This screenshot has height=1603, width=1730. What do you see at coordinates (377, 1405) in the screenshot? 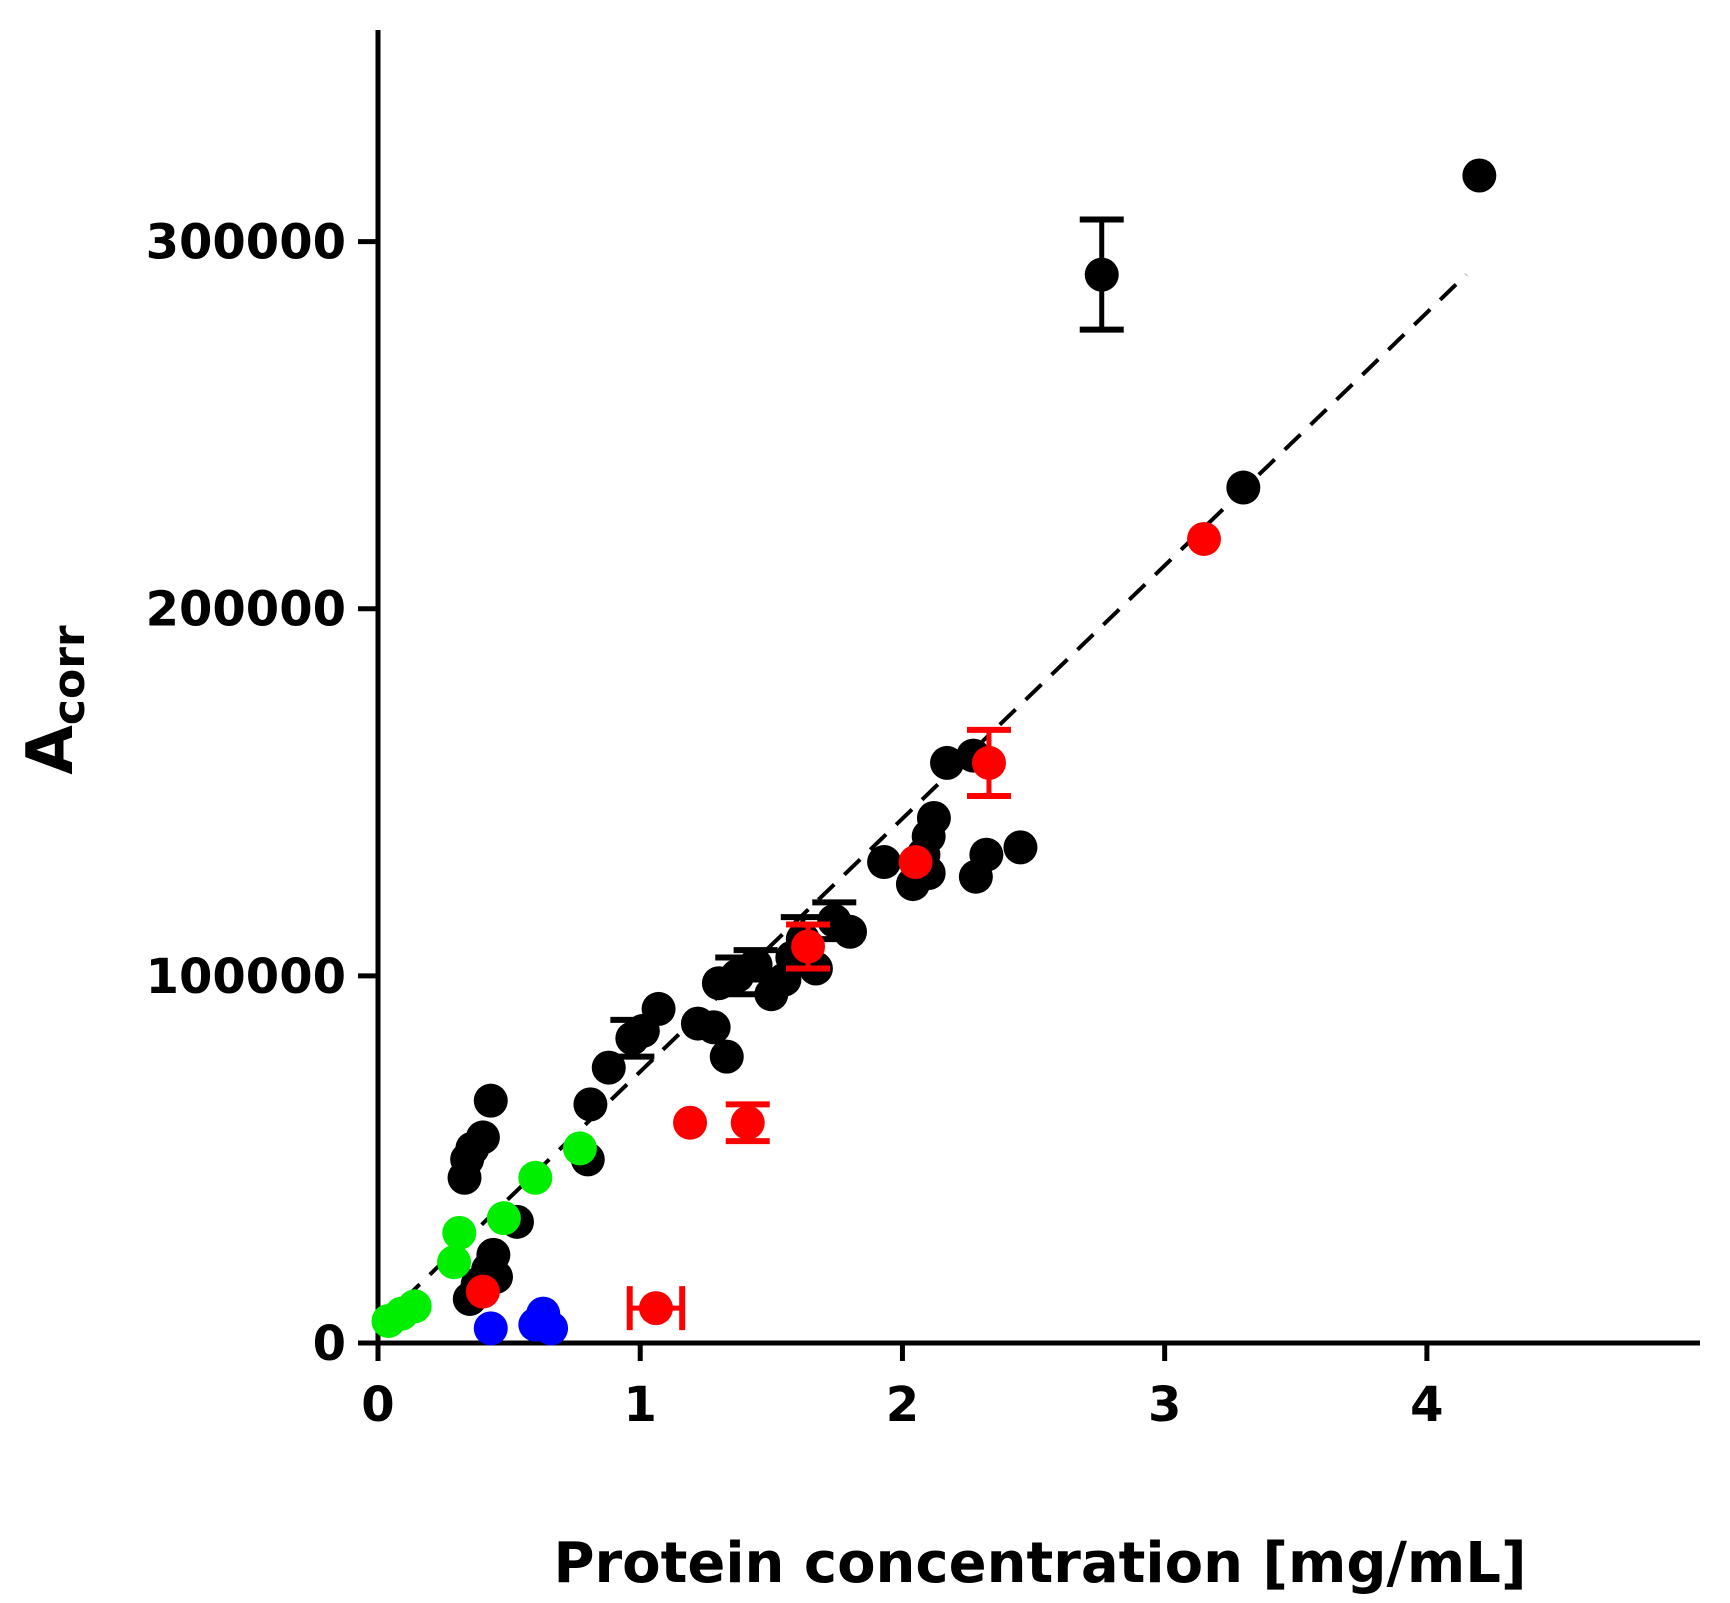
I see `x-tick-label: 0` at bounding box center [377, 1405].